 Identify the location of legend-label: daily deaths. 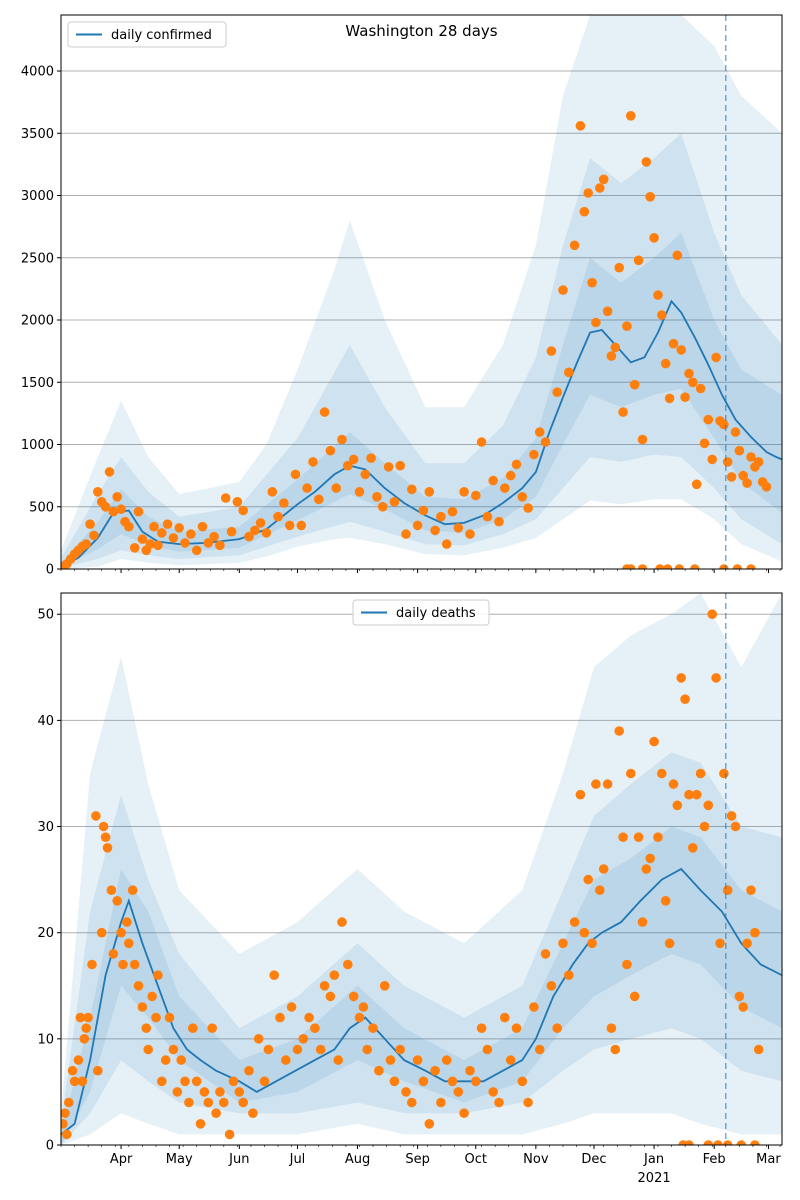
(436, 613).